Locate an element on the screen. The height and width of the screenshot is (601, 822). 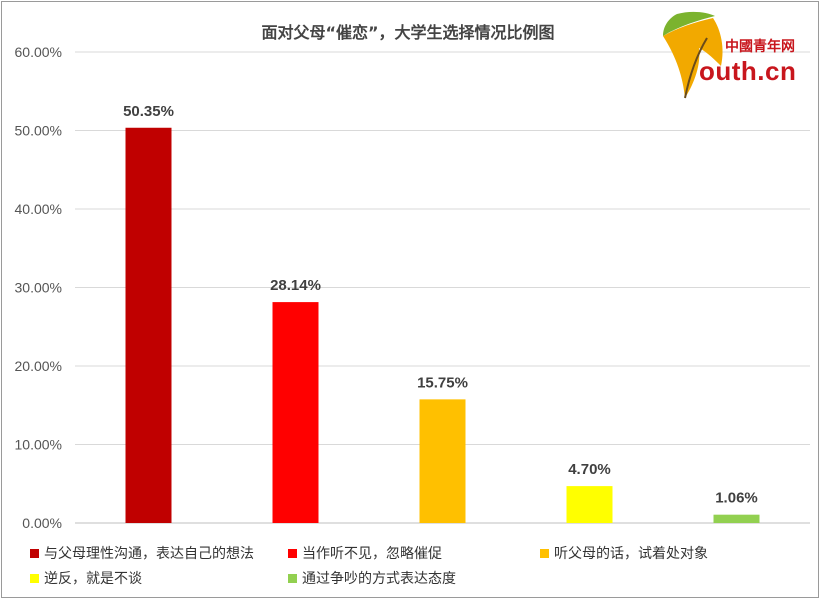
data-label: 4.70% is located at coordinates (589, 469).